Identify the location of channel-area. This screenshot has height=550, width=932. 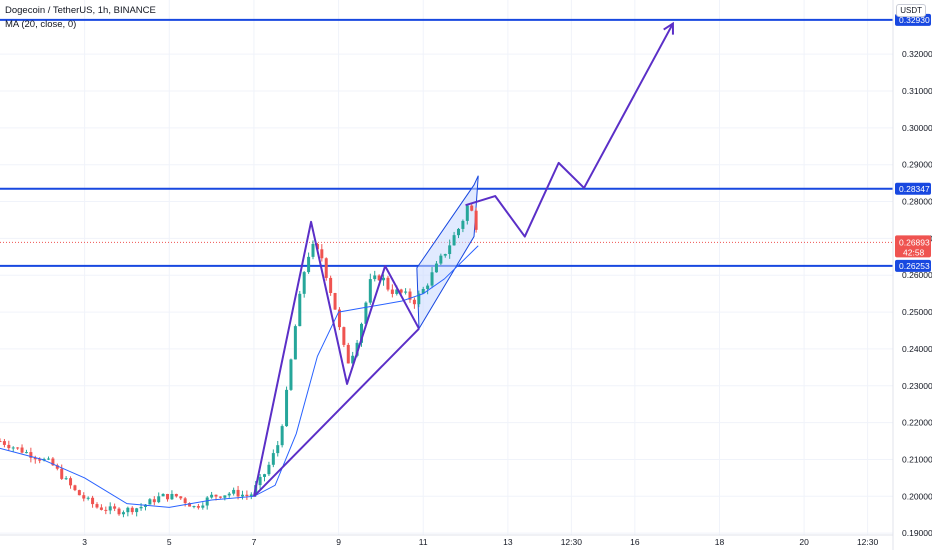
(447, 253).